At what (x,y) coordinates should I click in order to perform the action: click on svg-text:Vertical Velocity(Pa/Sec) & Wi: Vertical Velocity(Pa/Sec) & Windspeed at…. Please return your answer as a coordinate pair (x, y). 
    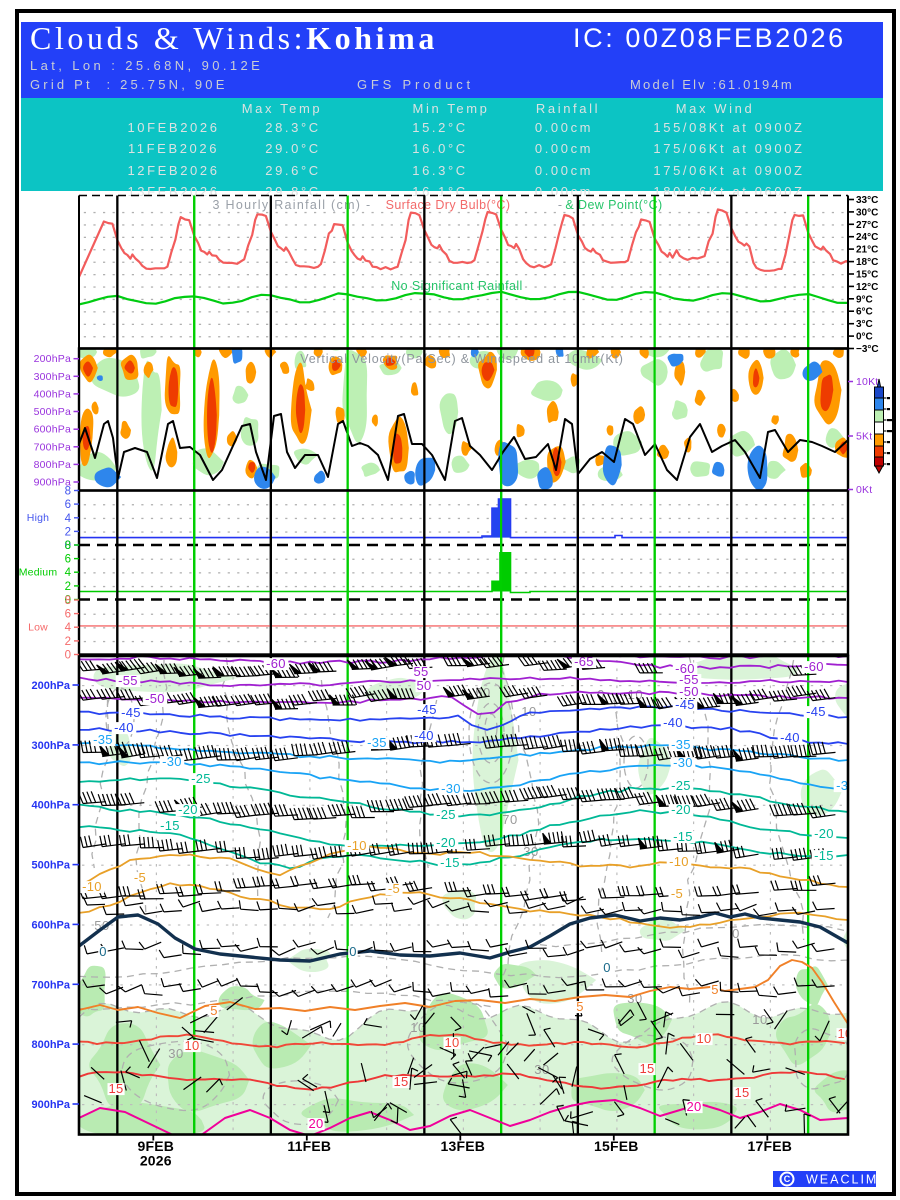
    Looking at the image, I should click on (461, 359).